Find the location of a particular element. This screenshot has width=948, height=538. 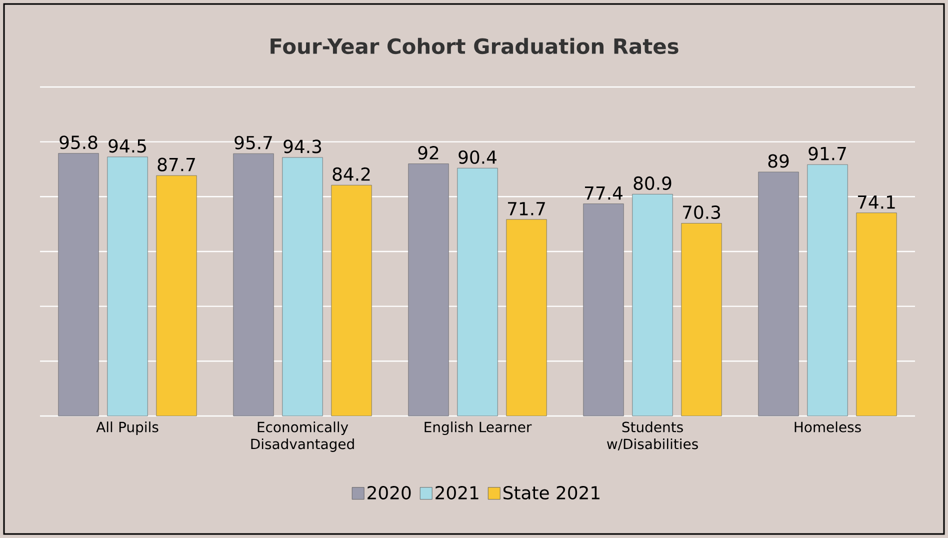

x-tick-label: English Learner is located at coordinates (478, 429).